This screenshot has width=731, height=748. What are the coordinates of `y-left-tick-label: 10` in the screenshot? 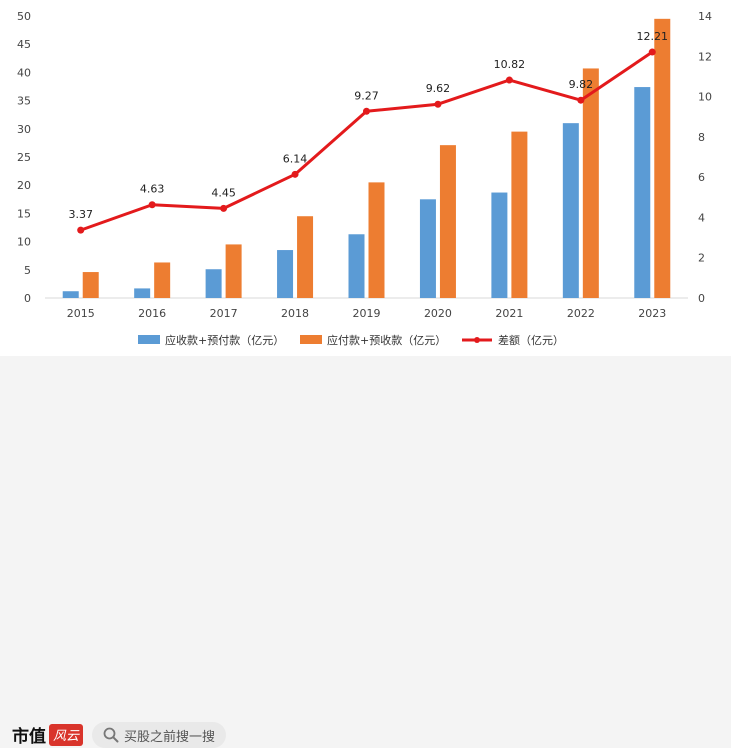 It's located at (24, 242).